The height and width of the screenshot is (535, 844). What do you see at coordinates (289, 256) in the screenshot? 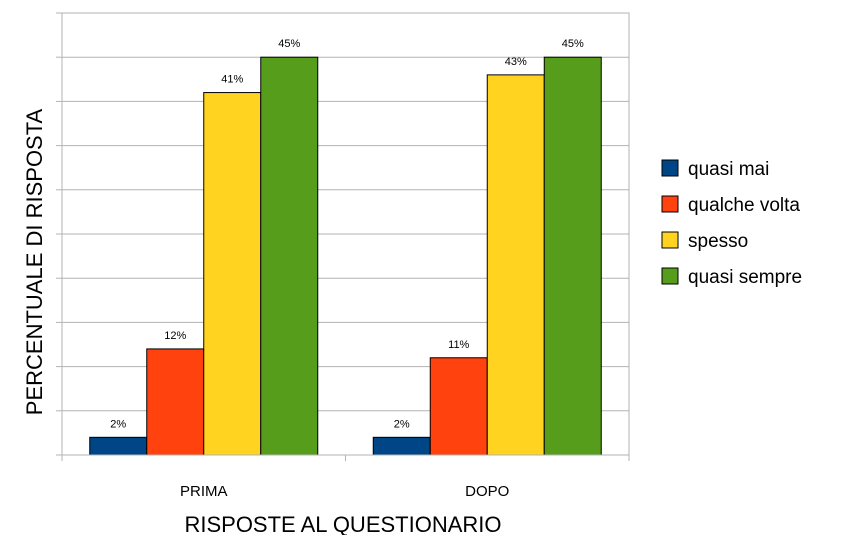
I see `bar-quasi-sempre-prima` at bounding box center [289, 256].